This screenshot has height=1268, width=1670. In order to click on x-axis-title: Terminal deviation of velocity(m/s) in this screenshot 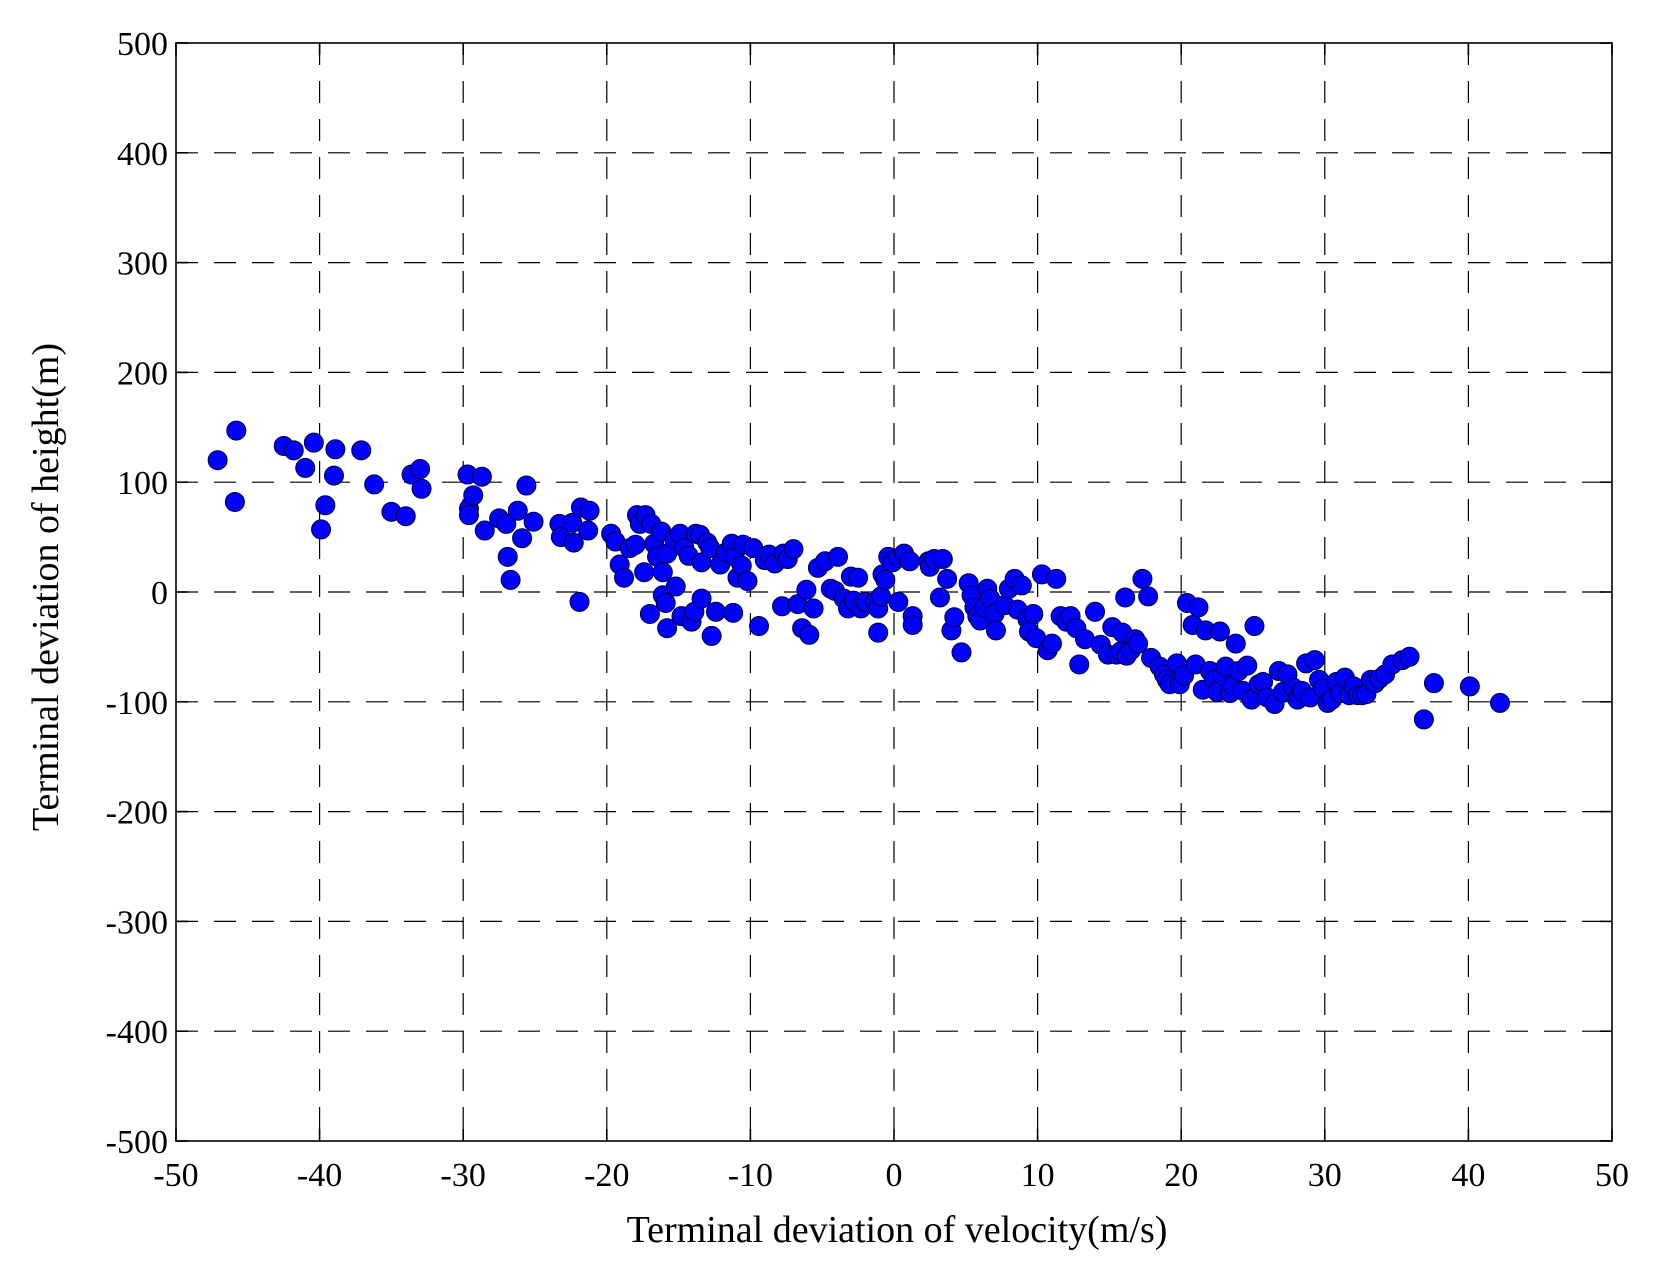, I will do `click(897, 1230)`.